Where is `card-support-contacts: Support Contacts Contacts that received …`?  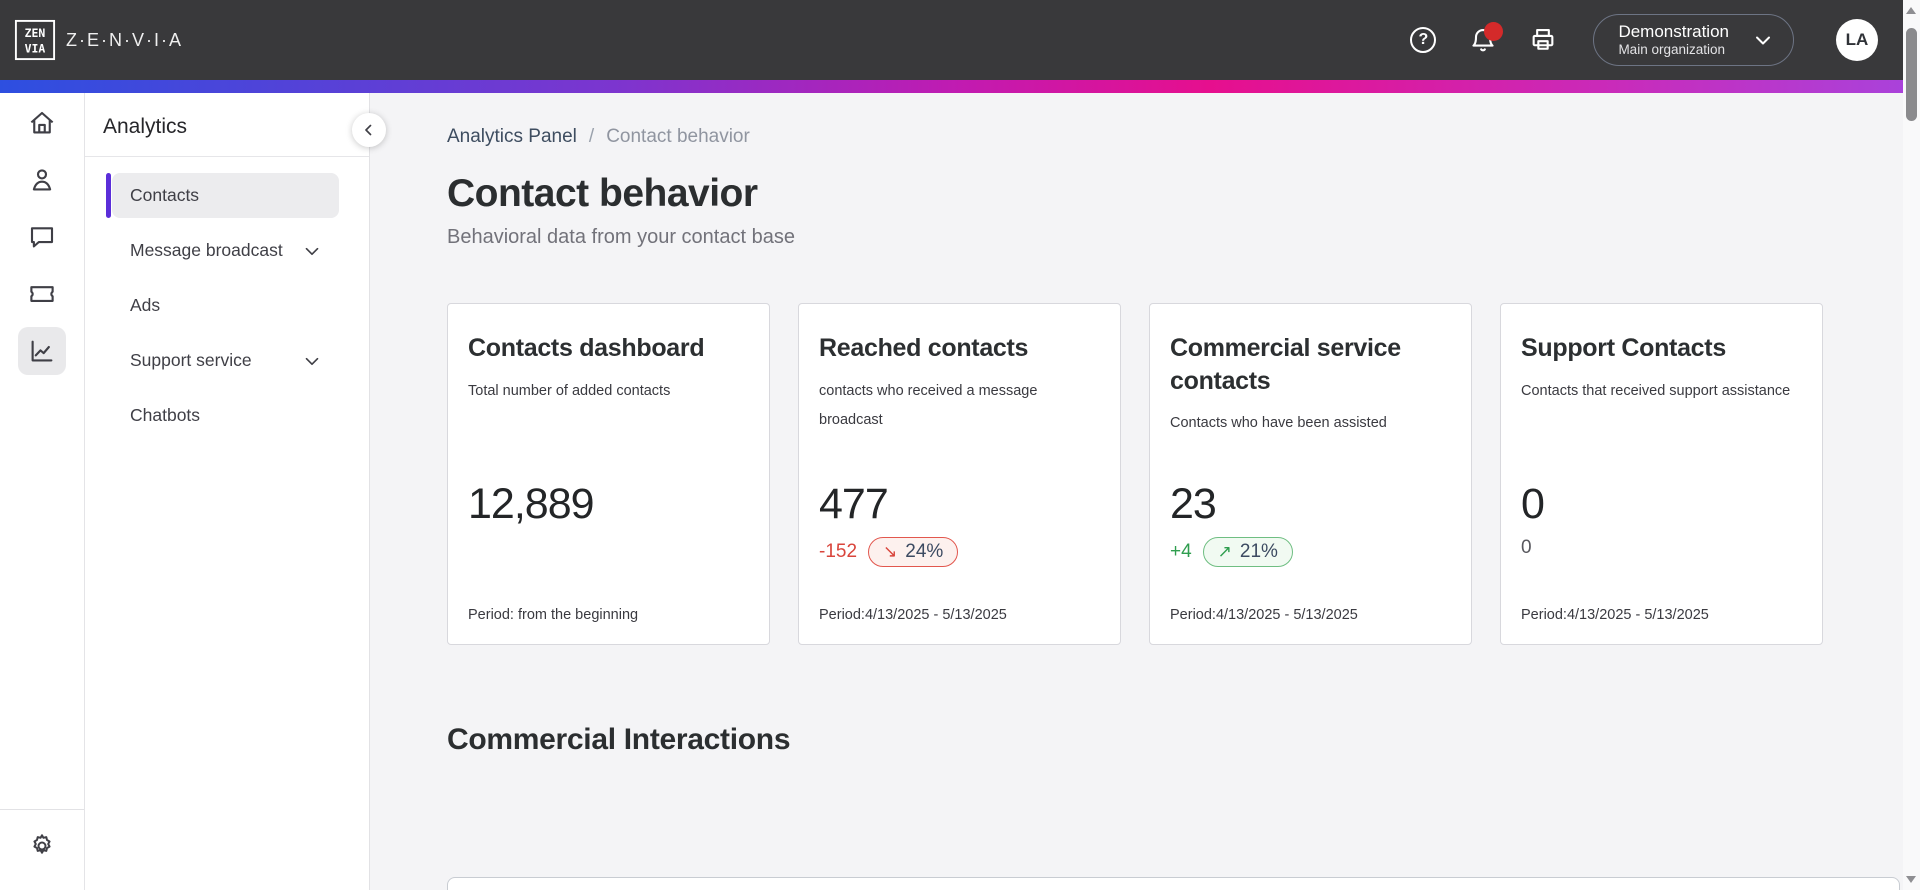 card-support-contacts: Support Contacts Contacts that received … is located at coordinates (1661, 474).